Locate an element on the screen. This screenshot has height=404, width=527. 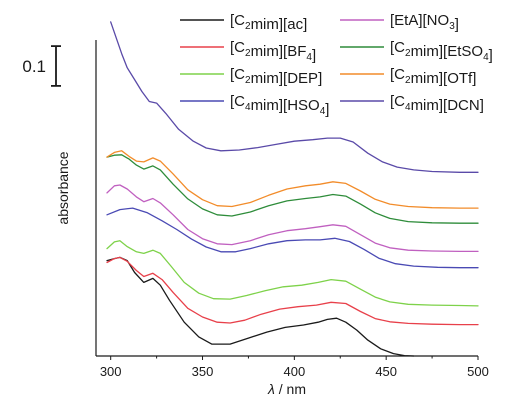
legend-entry-4: [EtA][NO3] is located at coordinates (399, 22).